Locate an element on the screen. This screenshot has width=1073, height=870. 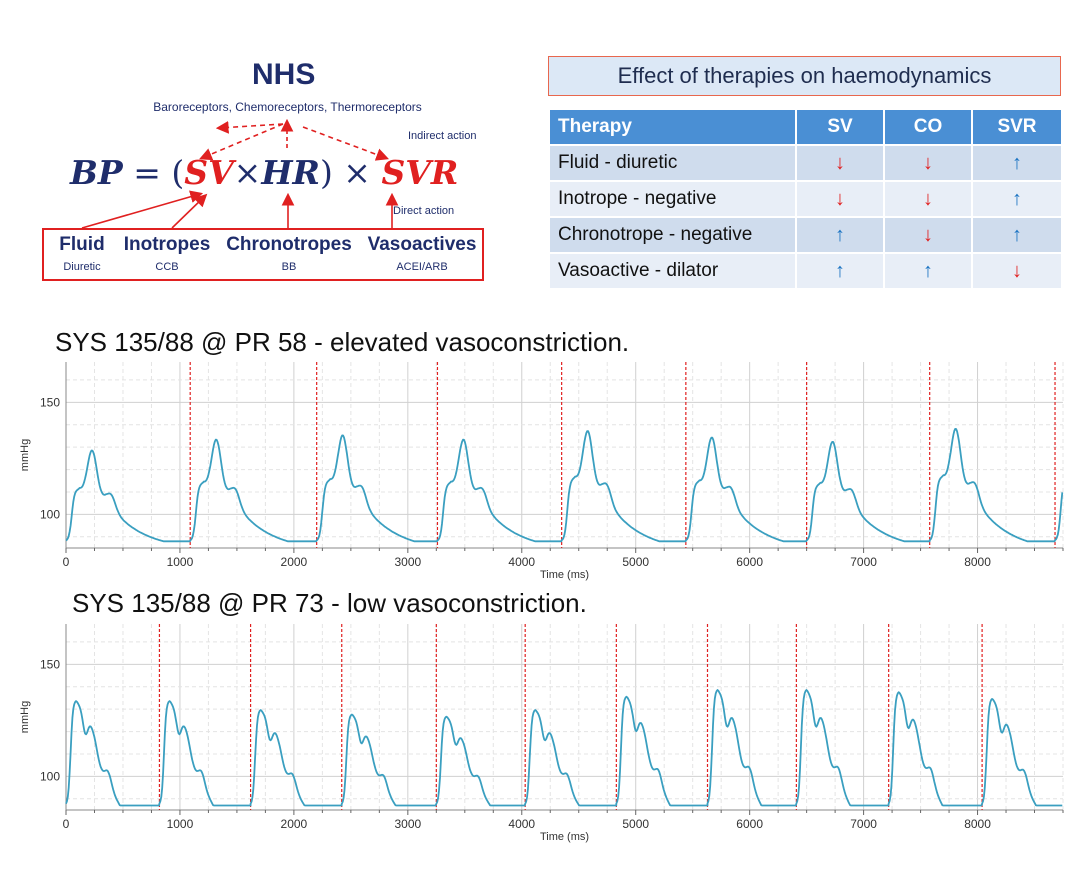
direct-arrow-fluid is located at coordinates (142, 209).